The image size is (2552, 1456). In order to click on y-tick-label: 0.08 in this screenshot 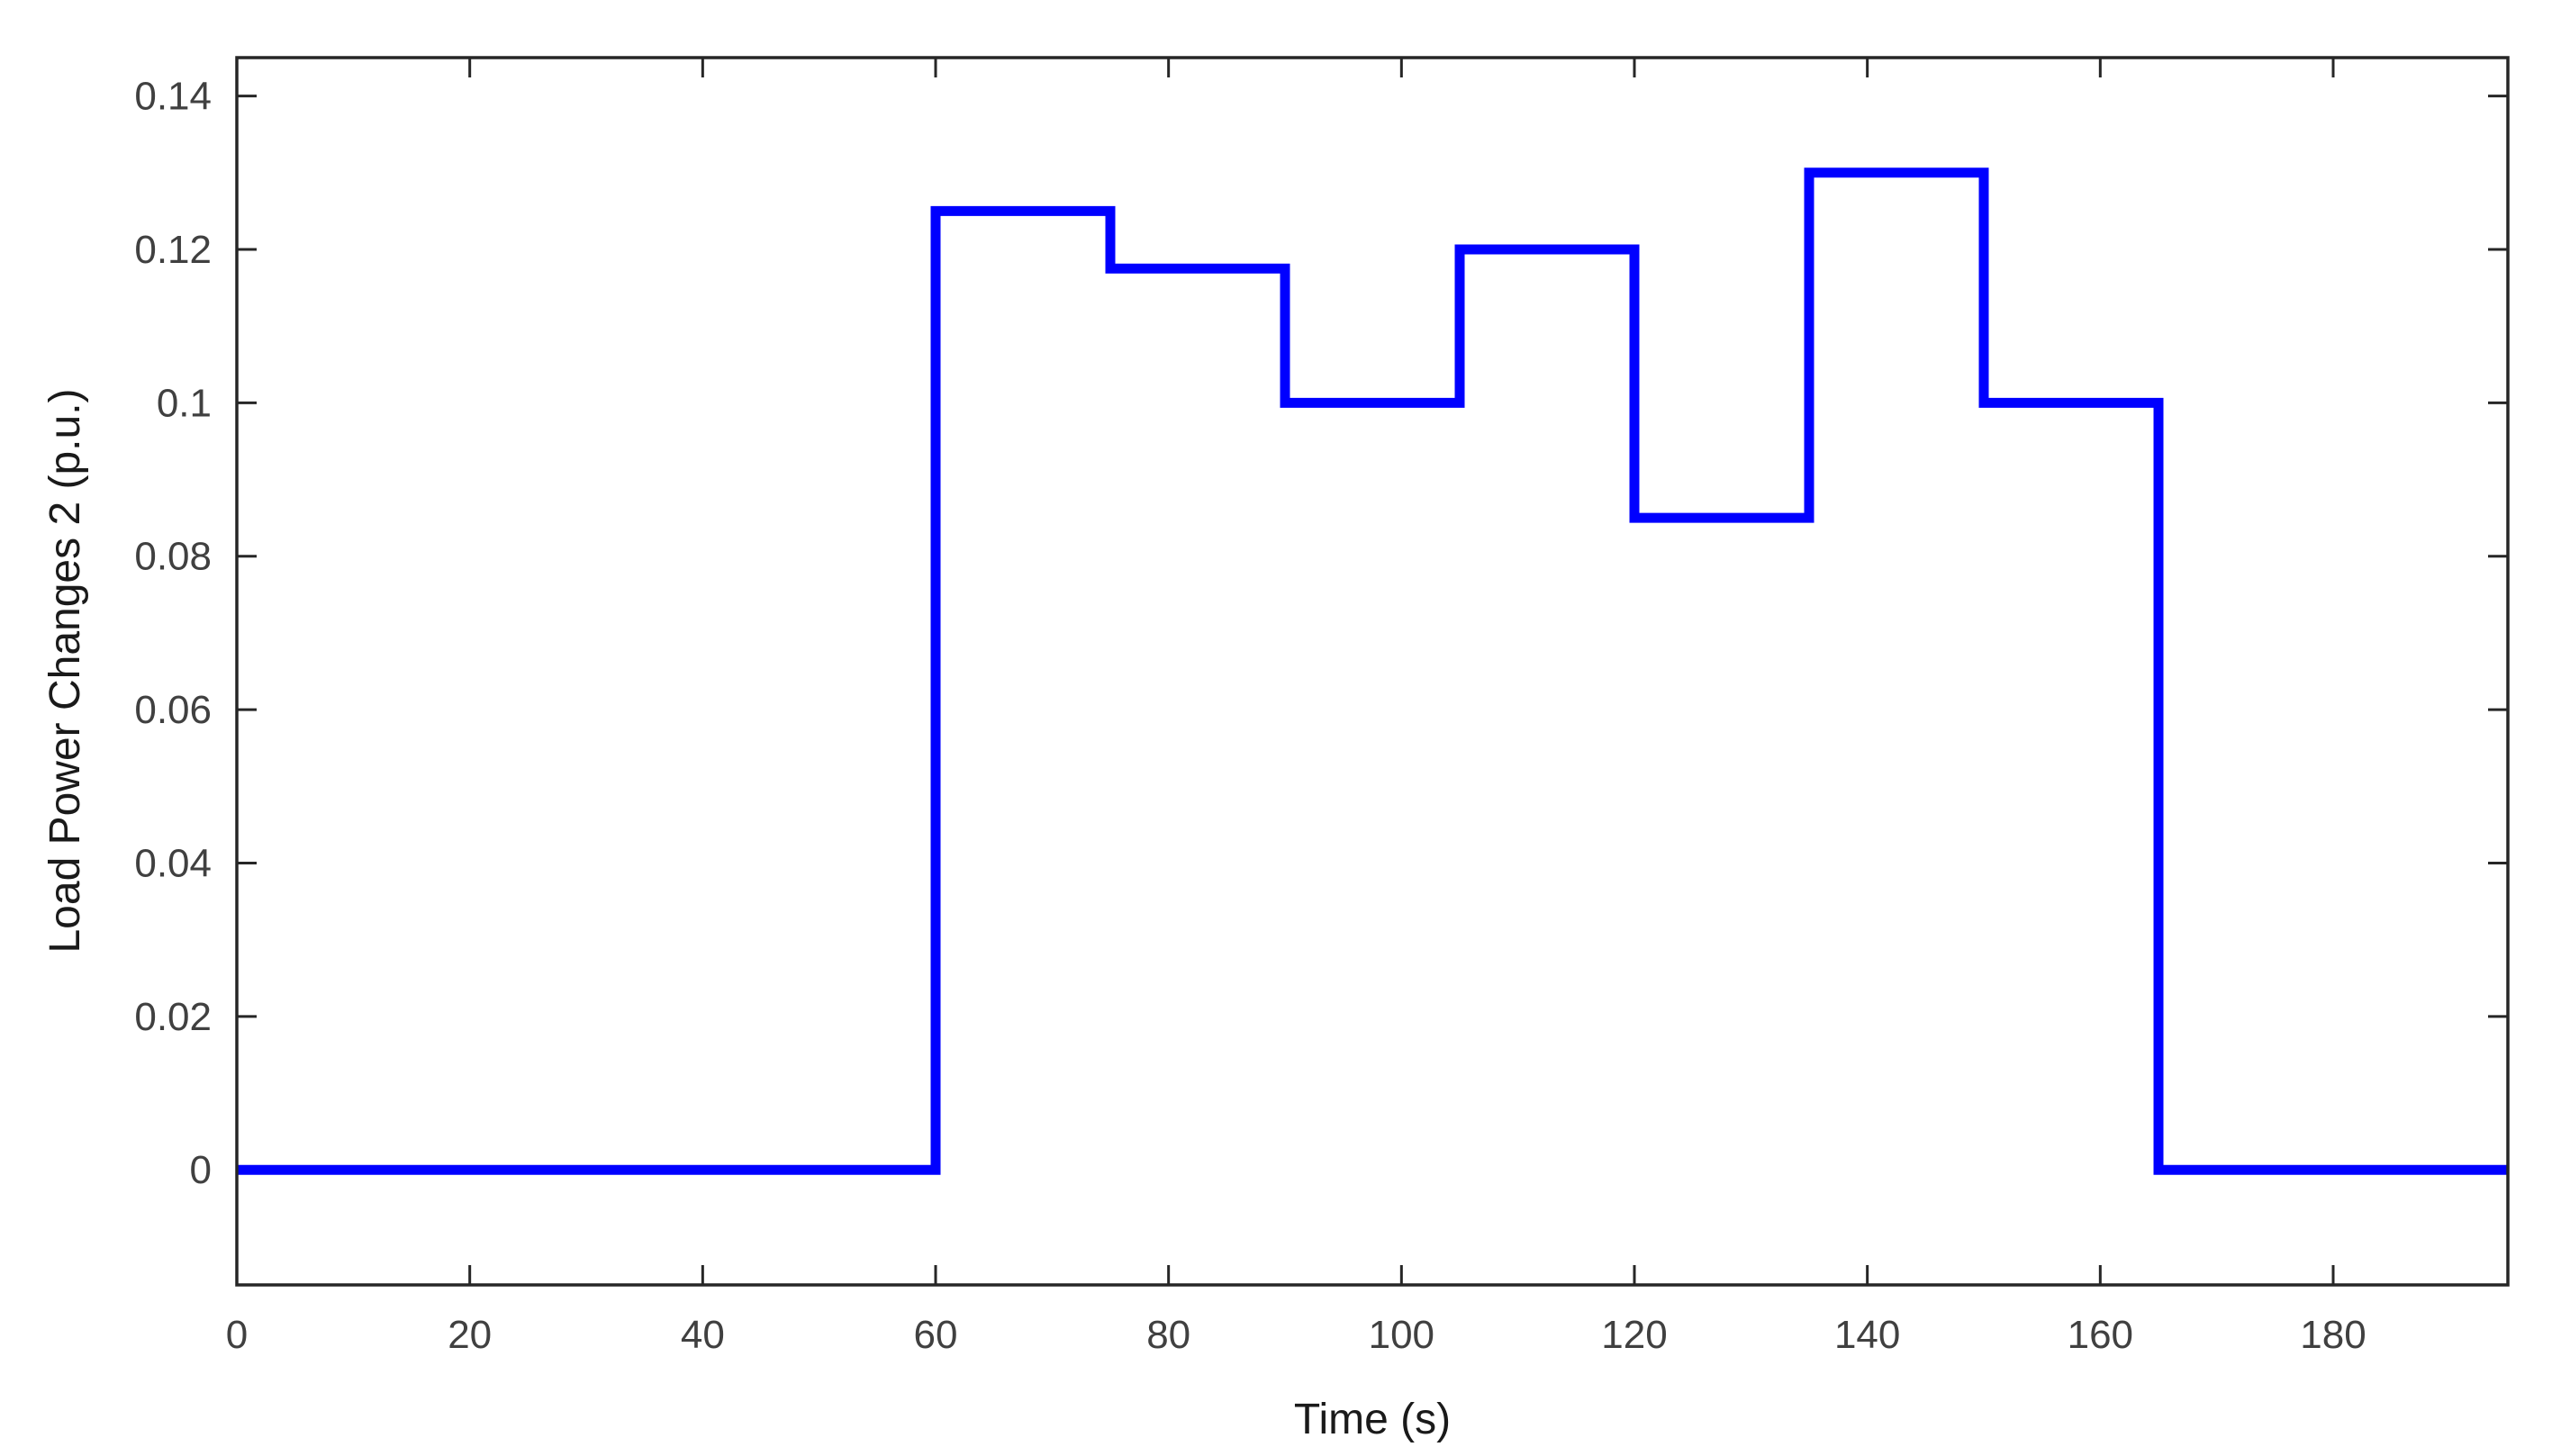, I will do `click(173, 557)`.